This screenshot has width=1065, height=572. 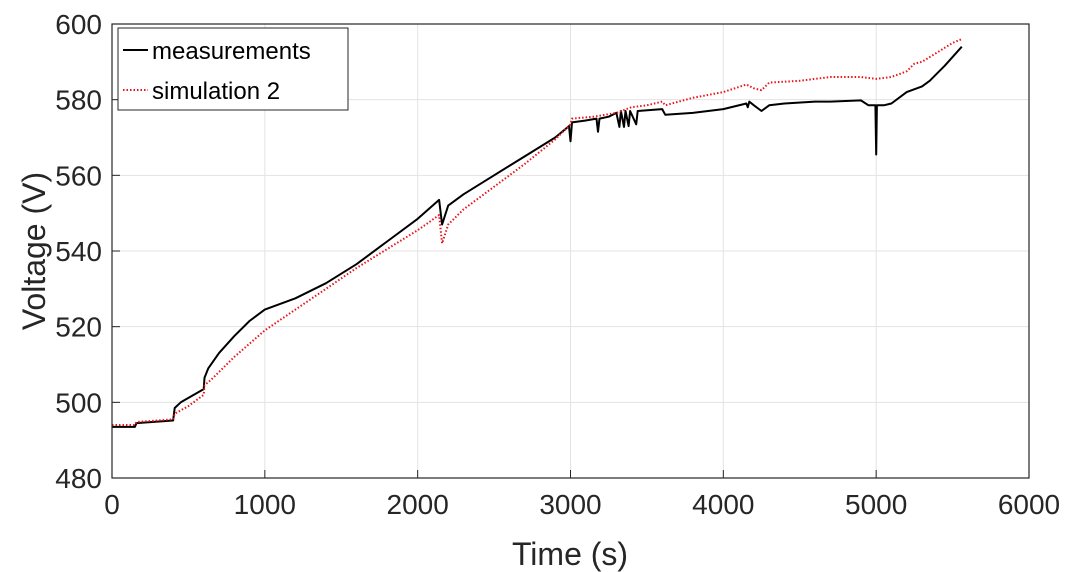 What do you see at coordinates (216, 91) in the screenshot?
I see `legend-label-simulation-2: simulation 2` at bounding box center [216, 91].